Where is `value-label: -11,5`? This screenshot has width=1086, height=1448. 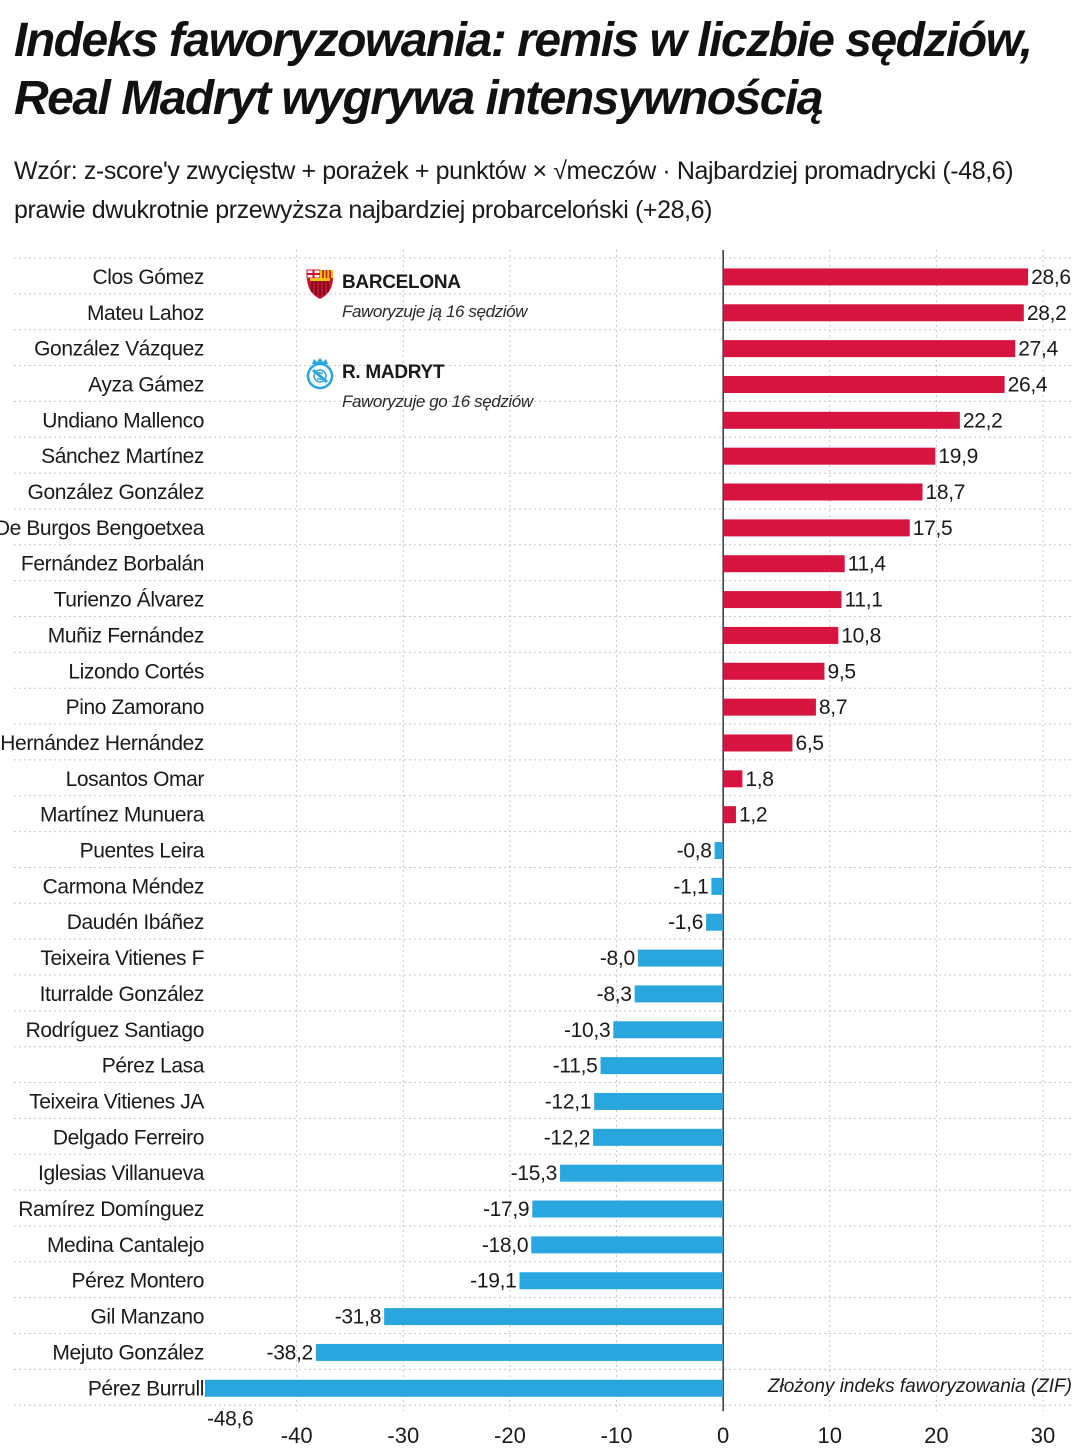 value-label: -11,5 is located at coordinates (575, 1066).